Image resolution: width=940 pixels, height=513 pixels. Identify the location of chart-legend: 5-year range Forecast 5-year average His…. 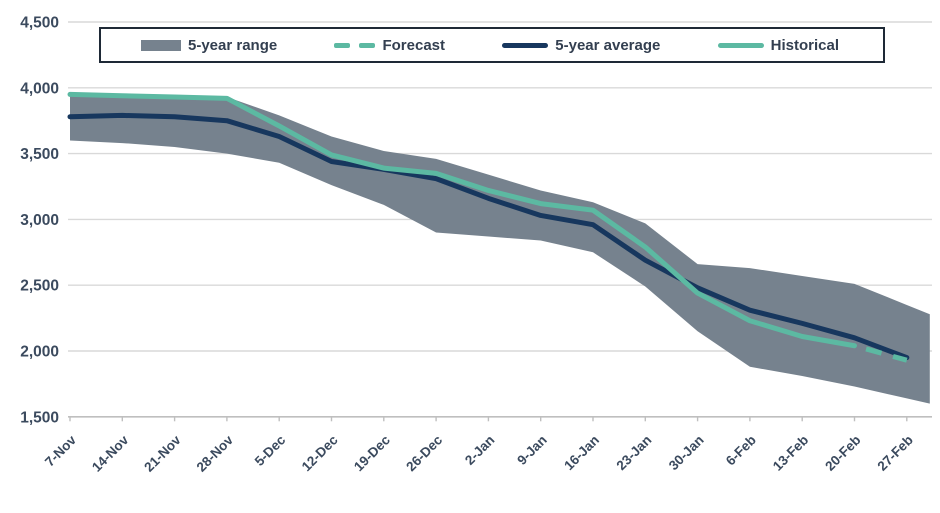
(492, 45).